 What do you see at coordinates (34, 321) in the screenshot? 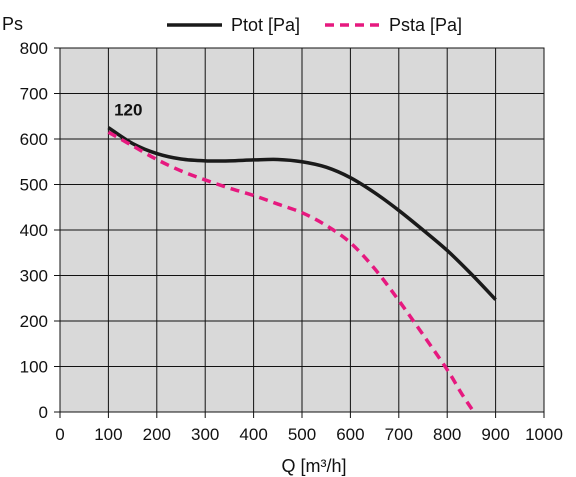
I see `y-tick-label: 200` at bounding box center [34, 321].